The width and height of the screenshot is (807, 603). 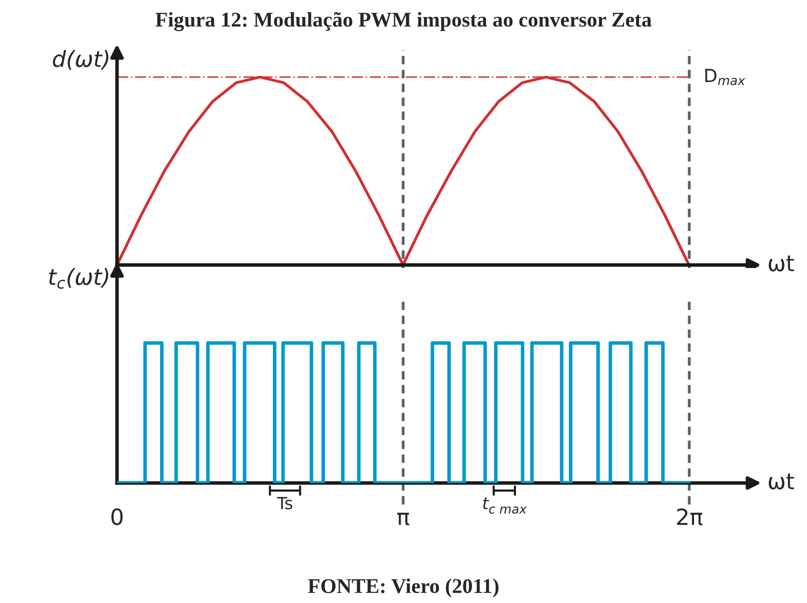 What do you see at coordinates (284, 503) in the screenshot?
I see `text: Ts` at bounding box center [284, 503].